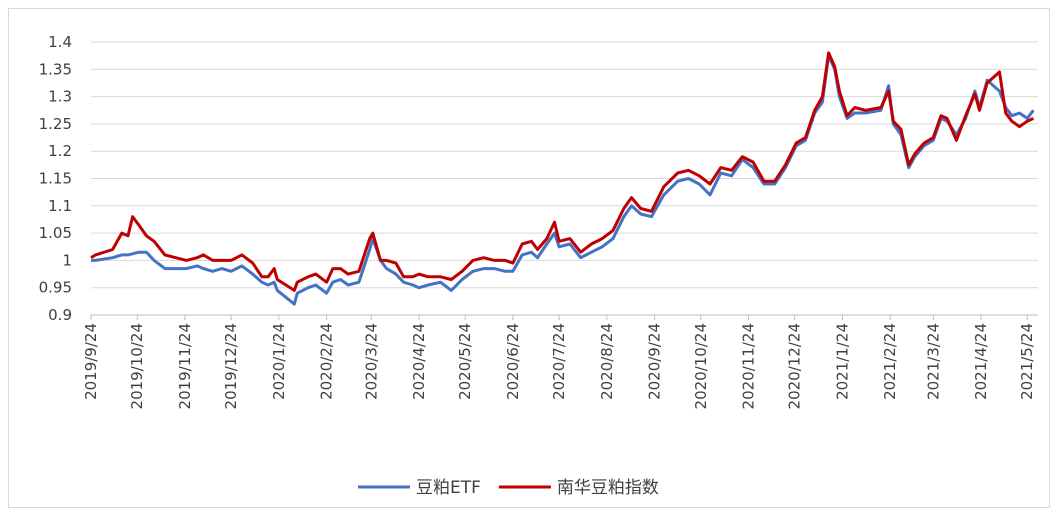 Image resolution: width=1059 pixels, height=521 pixels. Describe the element at coordinates (559, 361) in the screenshot. I see `x-tick-label: 2020/7/24` at that location.